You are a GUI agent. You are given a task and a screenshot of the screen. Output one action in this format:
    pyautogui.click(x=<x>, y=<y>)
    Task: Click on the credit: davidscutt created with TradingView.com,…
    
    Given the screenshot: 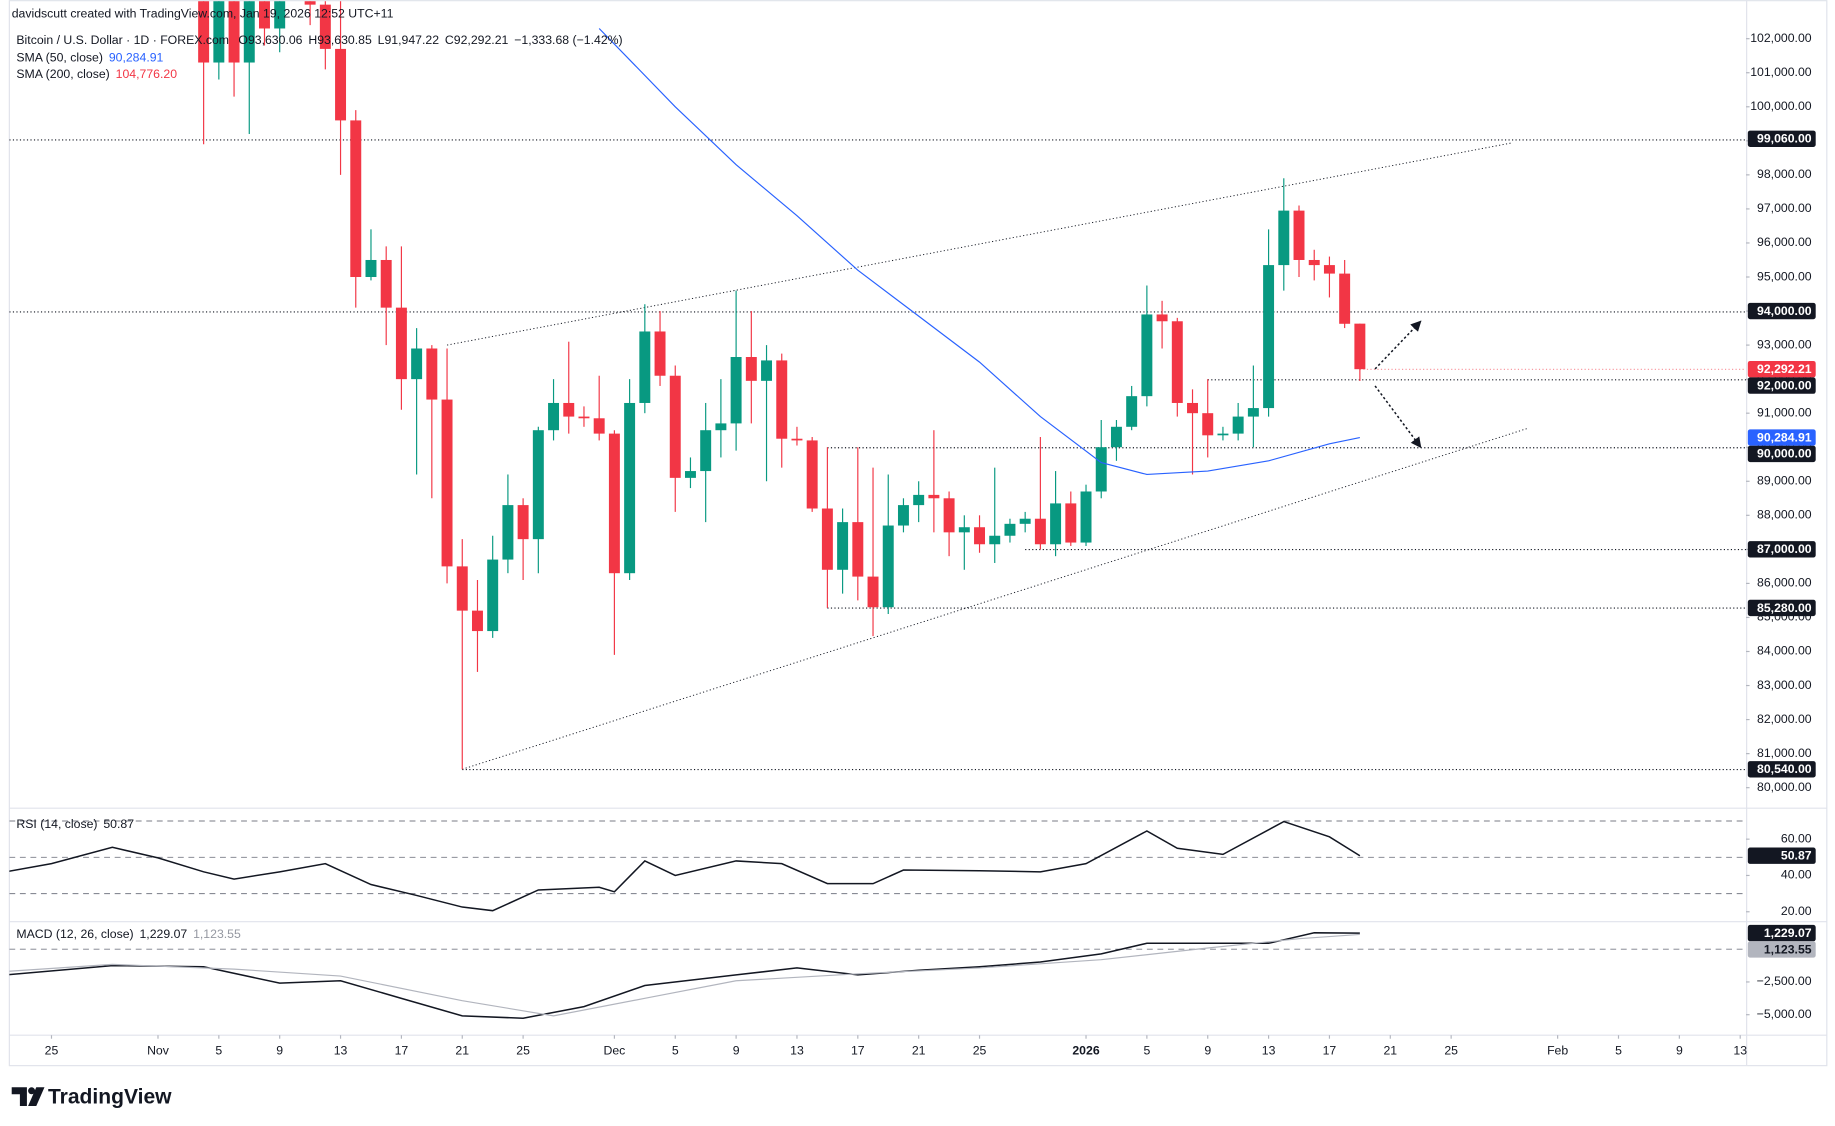 What is the action you would take?
    pyautogui.click(x=203, y=13)
    